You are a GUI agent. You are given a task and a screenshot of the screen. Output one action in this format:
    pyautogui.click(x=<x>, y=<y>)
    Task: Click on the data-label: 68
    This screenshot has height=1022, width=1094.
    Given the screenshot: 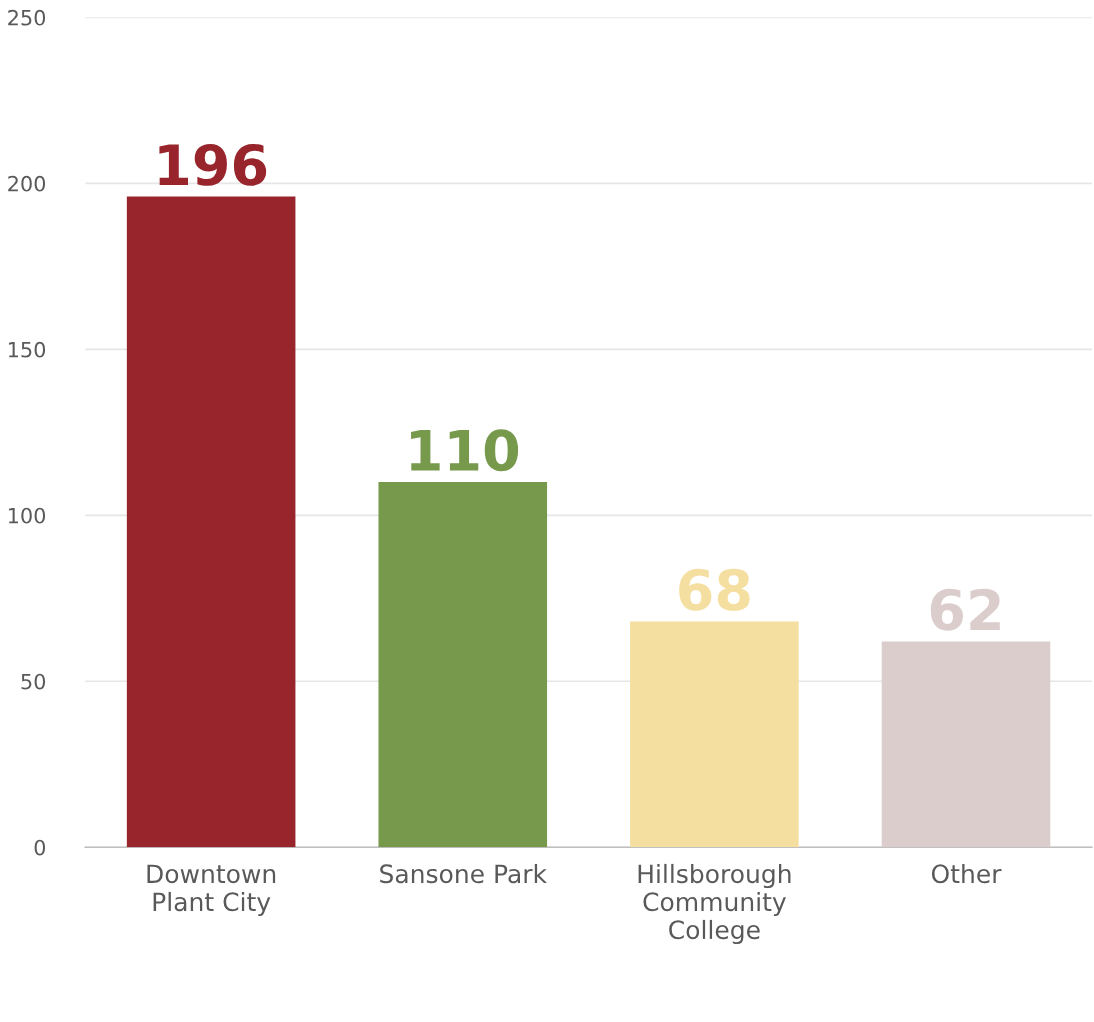 What is the action you would take?
    pyautogui.click(x=714, y=589)
    